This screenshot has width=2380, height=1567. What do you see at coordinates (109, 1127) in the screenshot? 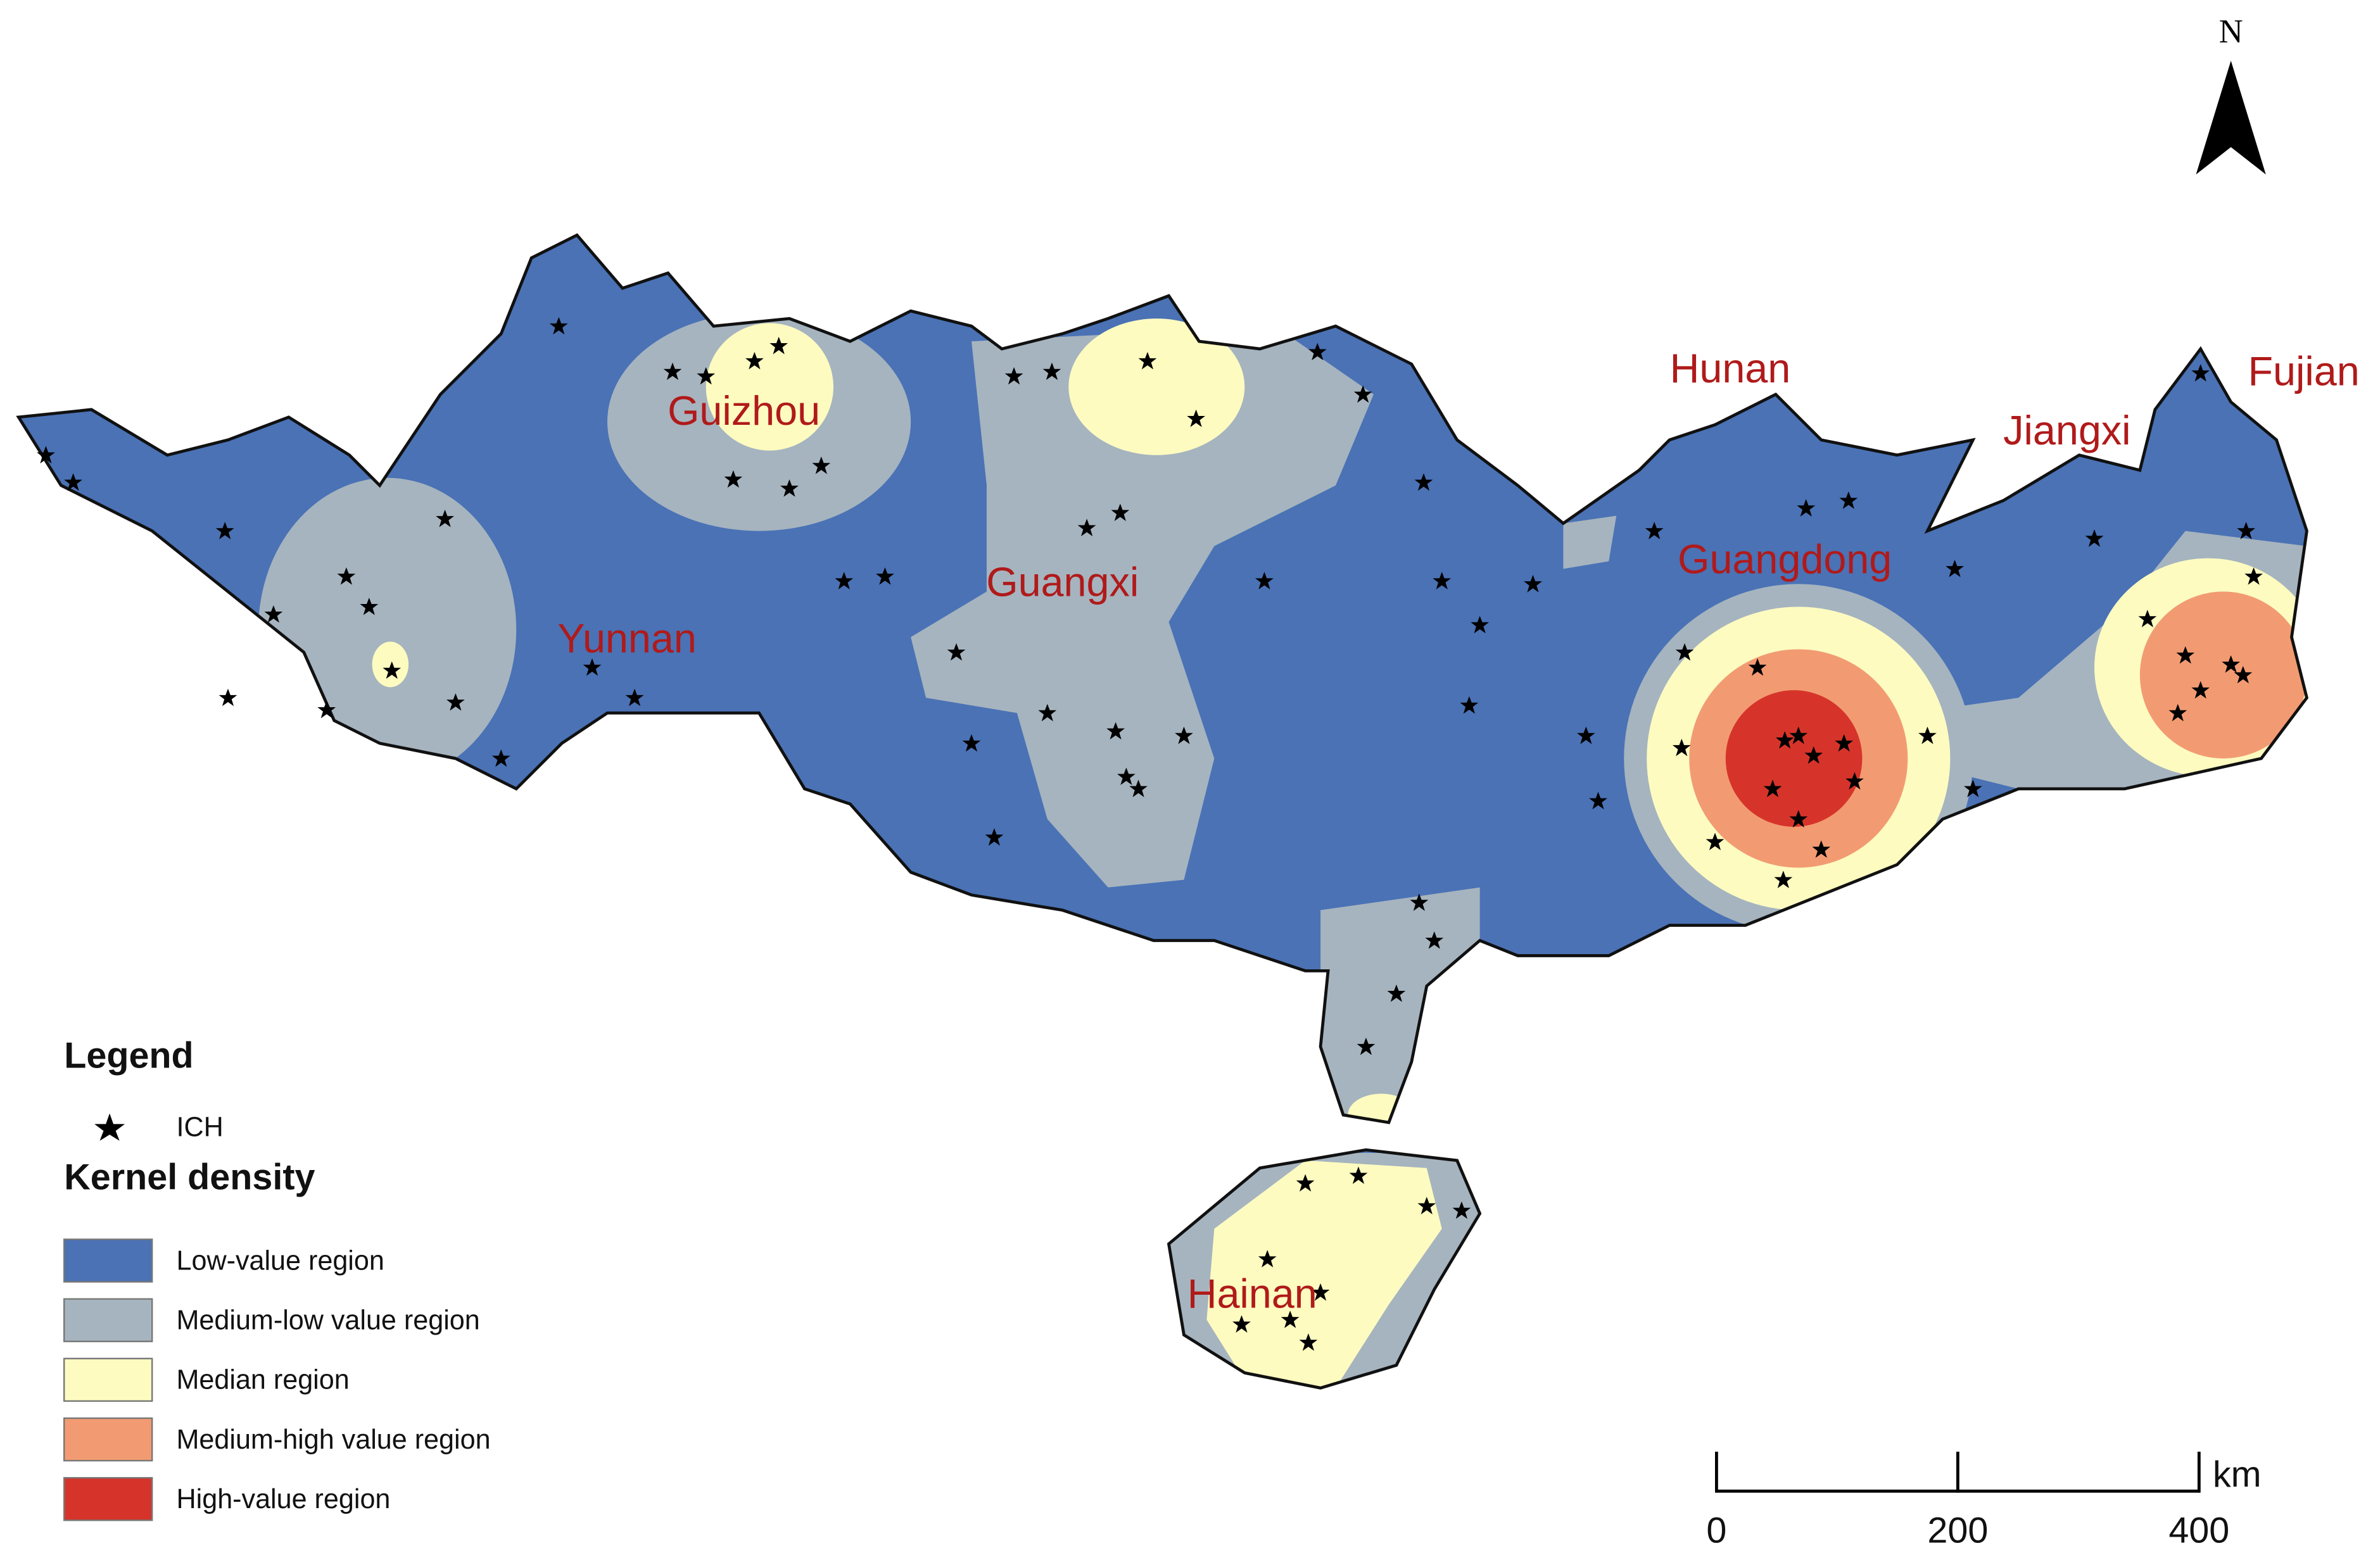
I see `legend-star` at bounding box center [109, 1127].